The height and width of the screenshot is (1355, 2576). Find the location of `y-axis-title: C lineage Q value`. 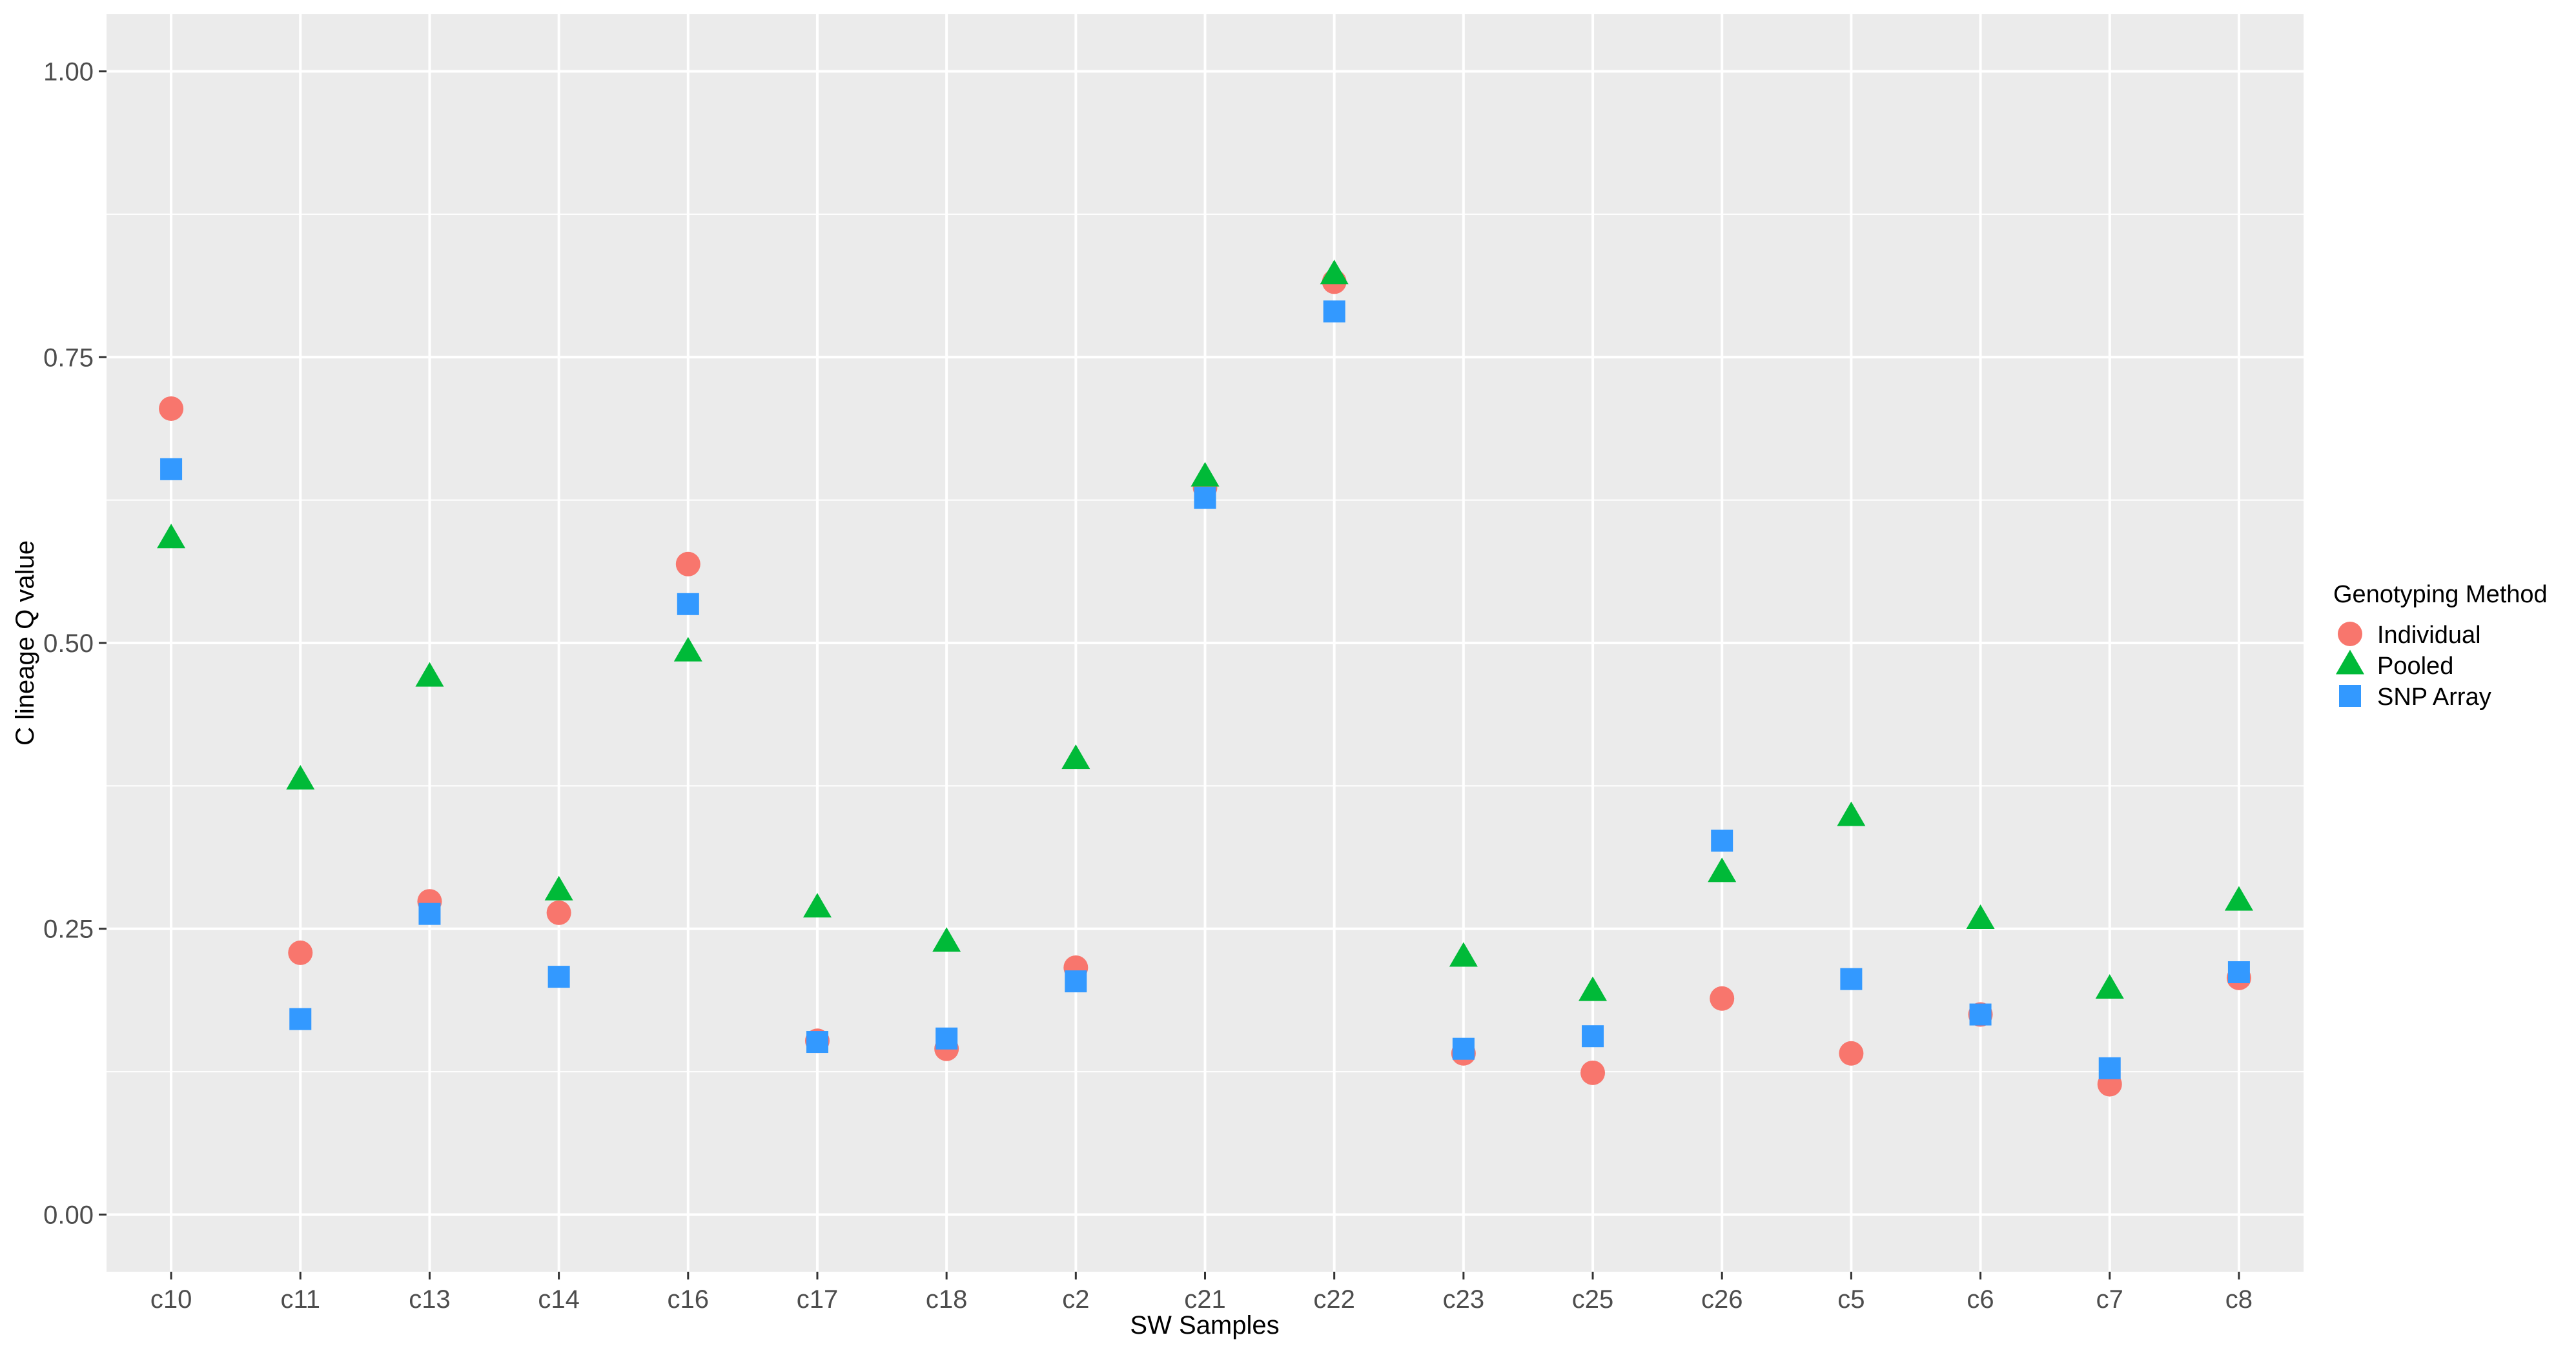

y-axis-title: C lineage Q value is located at coordinates (25, 643).